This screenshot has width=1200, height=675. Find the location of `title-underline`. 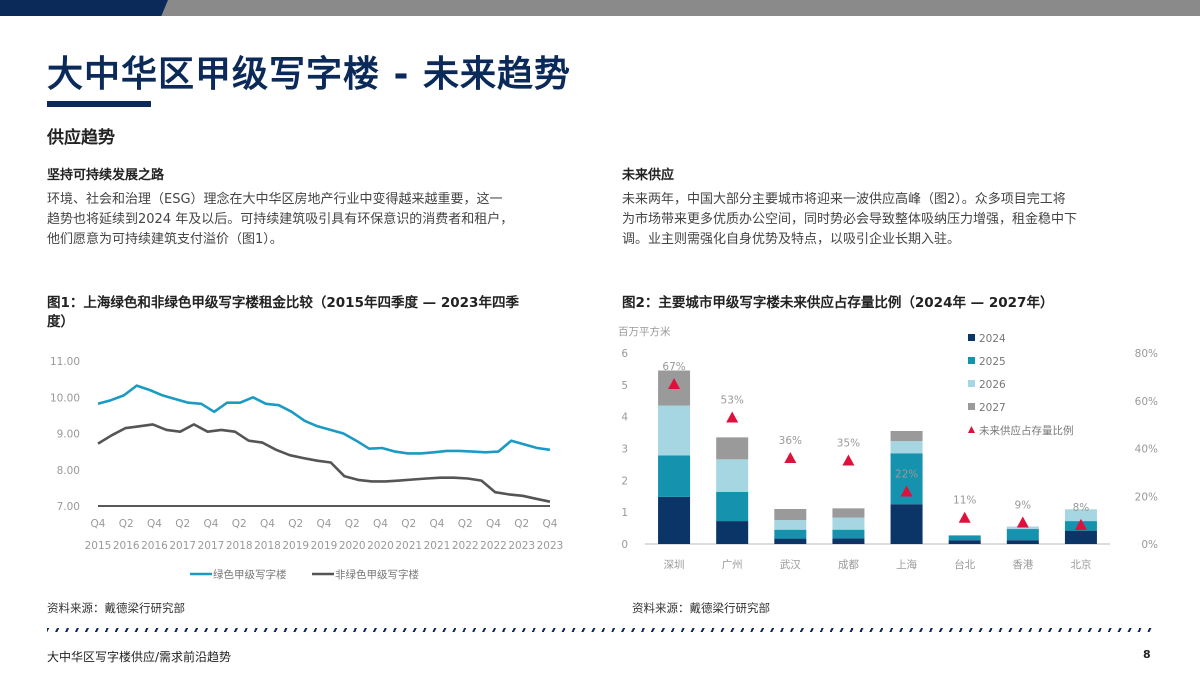

title-underline is located at coordinates (99, 104).